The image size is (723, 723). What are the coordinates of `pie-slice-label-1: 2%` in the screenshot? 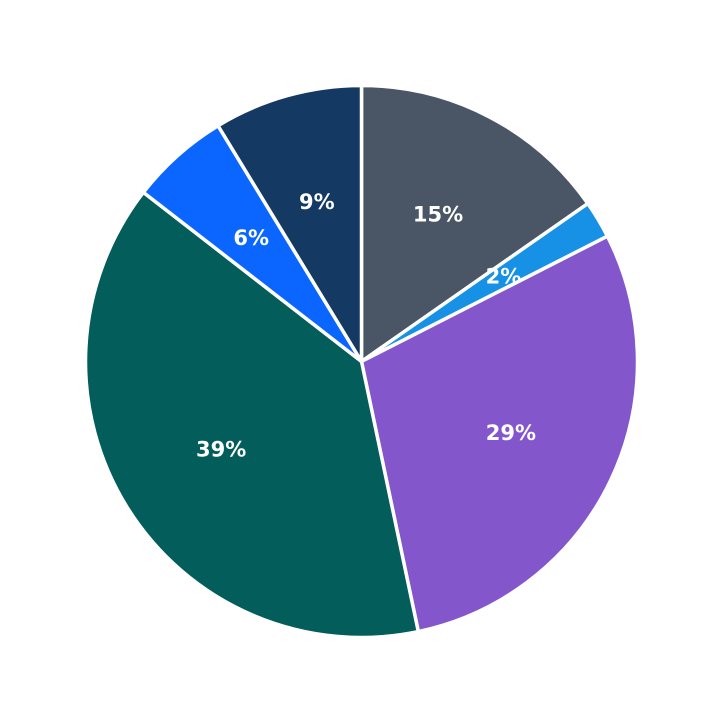 It's located at (504, 276).